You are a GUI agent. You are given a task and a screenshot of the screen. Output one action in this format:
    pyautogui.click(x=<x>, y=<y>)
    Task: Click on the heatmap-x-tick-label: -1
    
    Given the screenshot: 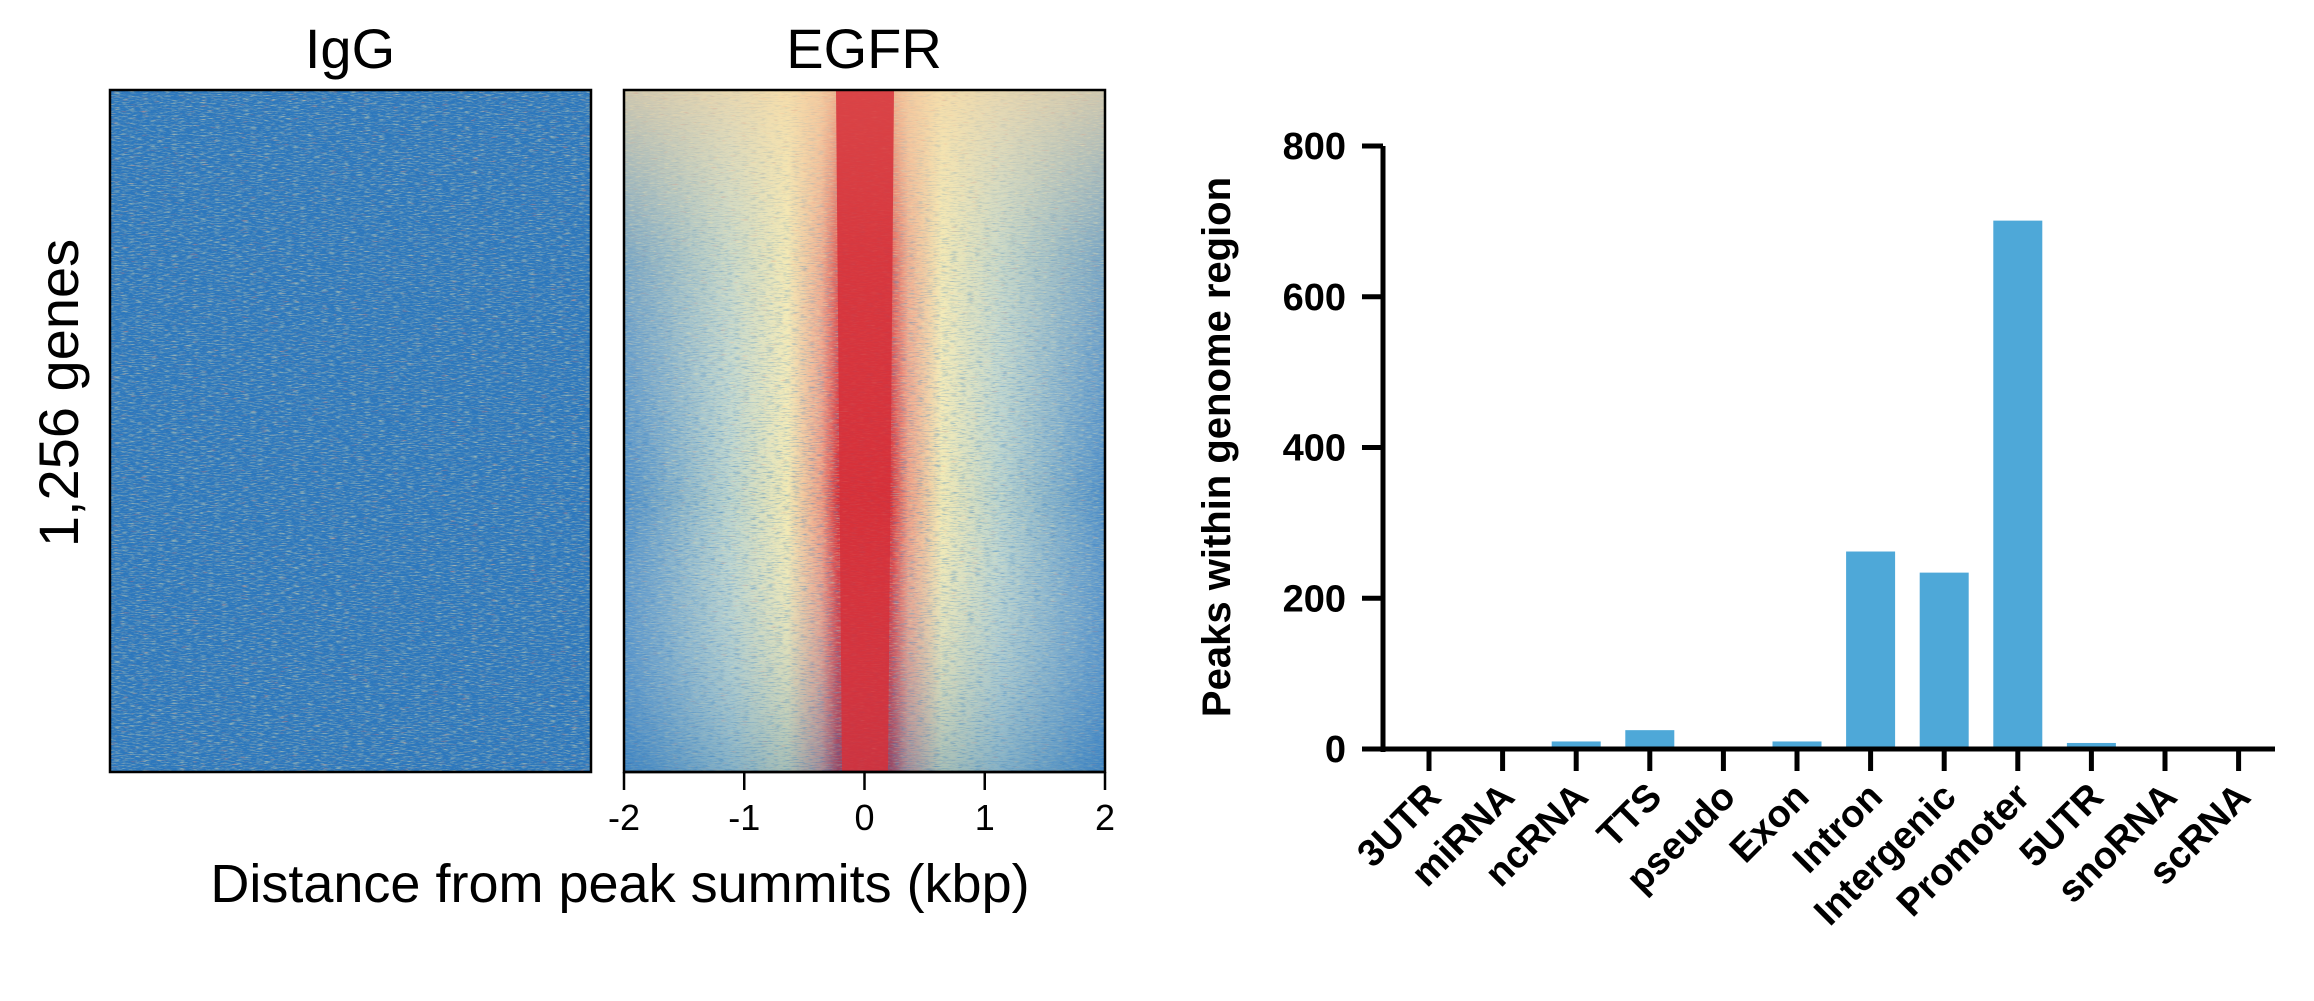 What is the action you would take?
    pyautogui.click(x=744, y=817)
    